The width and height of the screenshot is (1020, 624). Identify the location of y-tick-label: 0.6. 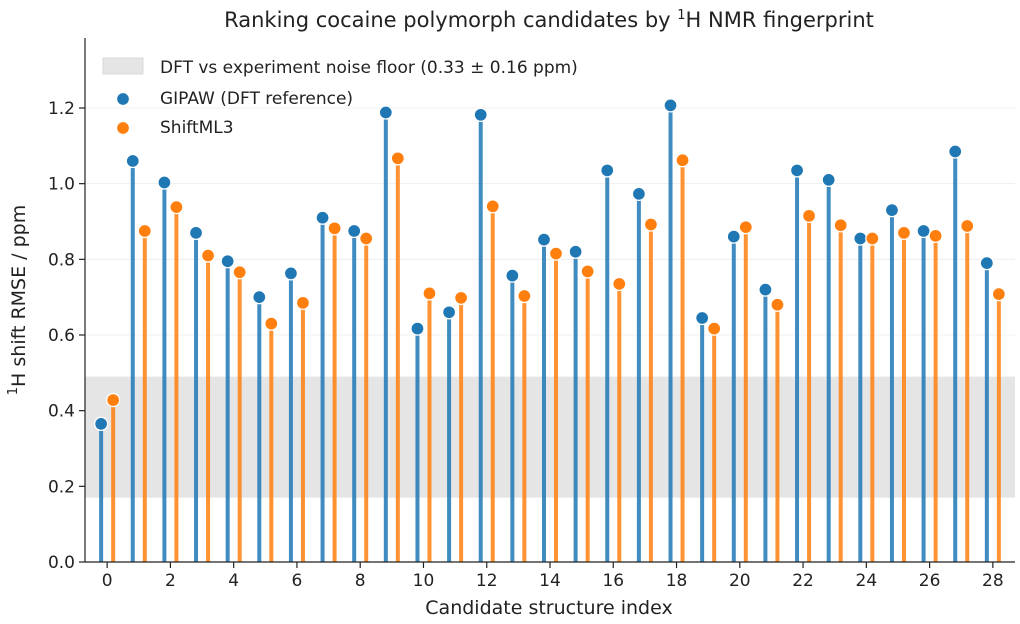
(61, 336).